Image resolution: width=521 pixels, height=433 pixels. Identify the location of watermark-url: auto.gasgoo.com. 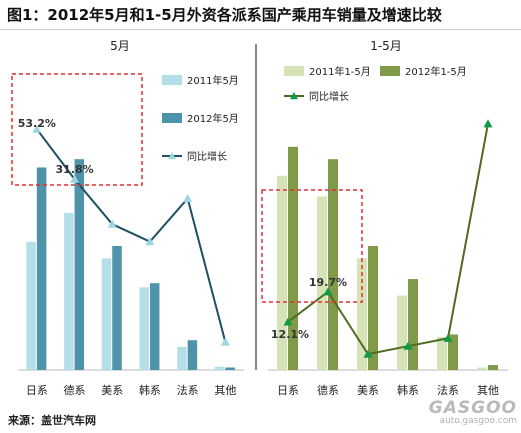
(478, 421).